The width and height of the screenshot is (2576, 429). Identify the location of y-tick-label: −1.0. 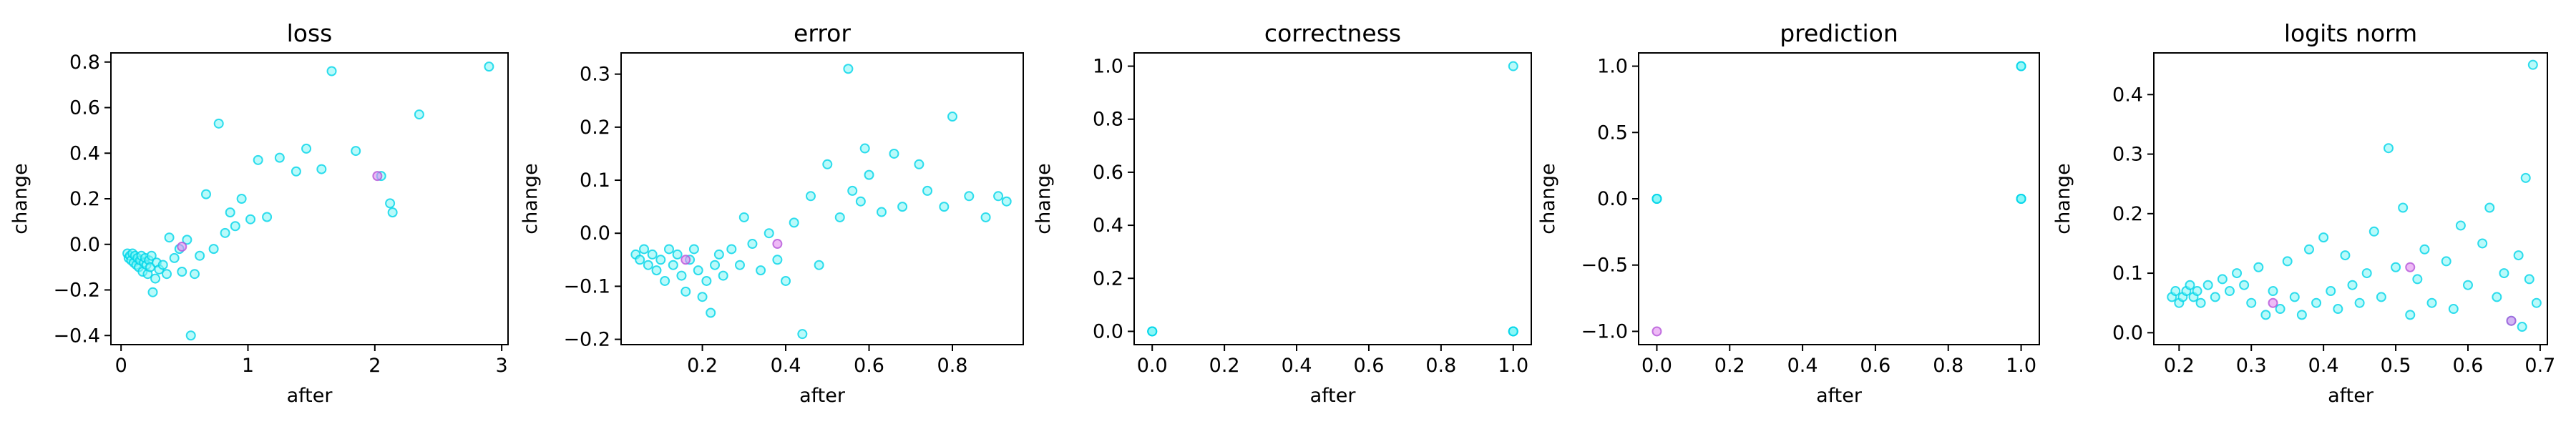
(1604, 331).